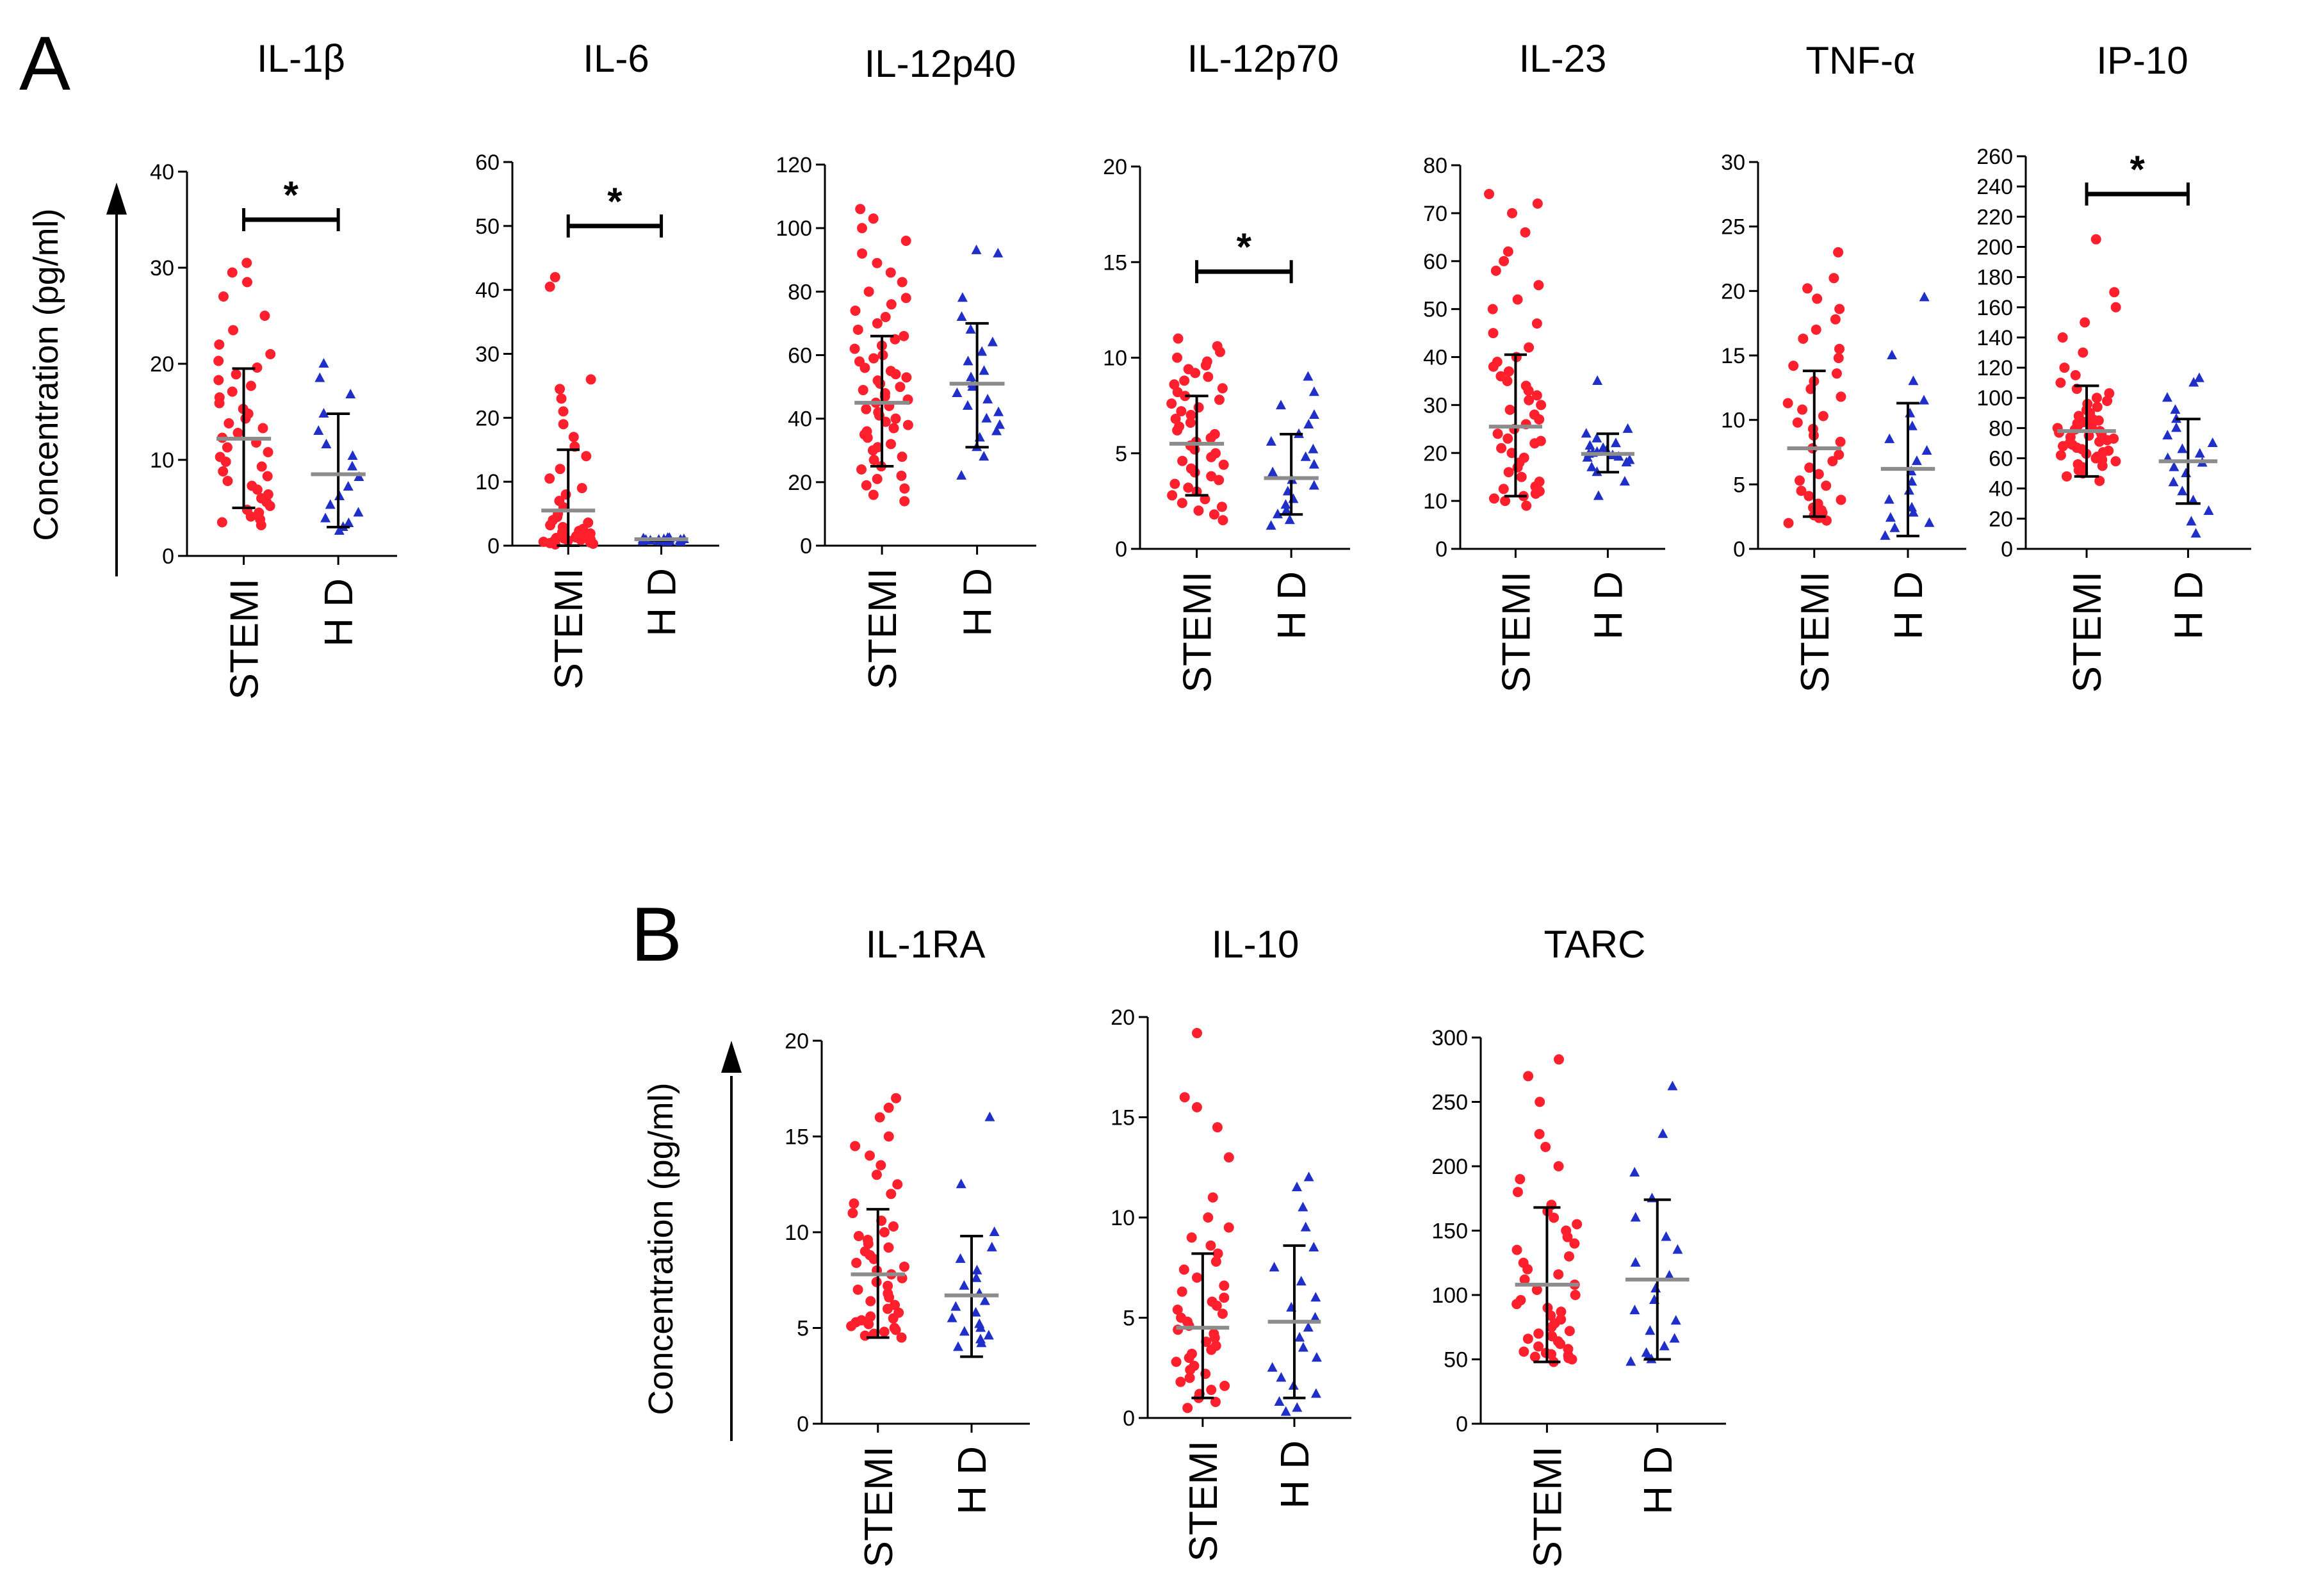 The image size is (2305, 1596). Describe the element at coordinates (1994, 278) in the screenshot. I see `y-tick-label: 180` at that location.